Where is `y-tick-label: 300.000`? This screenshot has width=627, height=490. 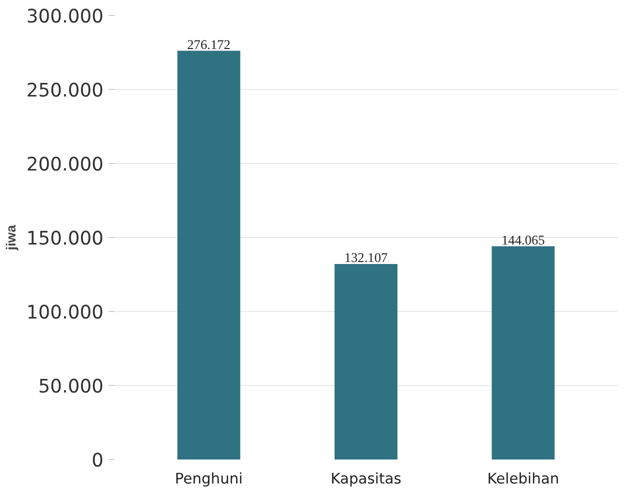 y-tick-label: 300.000 is located at coordinates (65, 17).